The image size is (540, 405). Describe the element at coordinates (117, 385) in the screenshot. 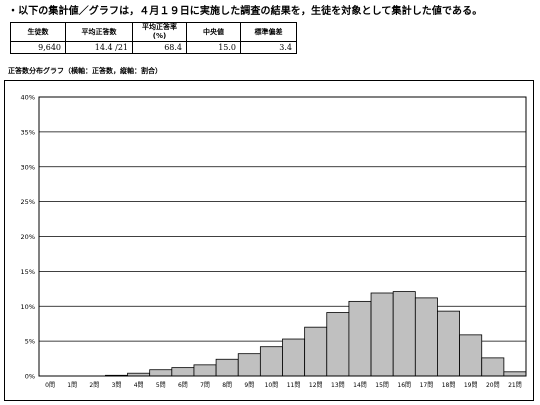

I see `x-tick-label: 3問` at that location.